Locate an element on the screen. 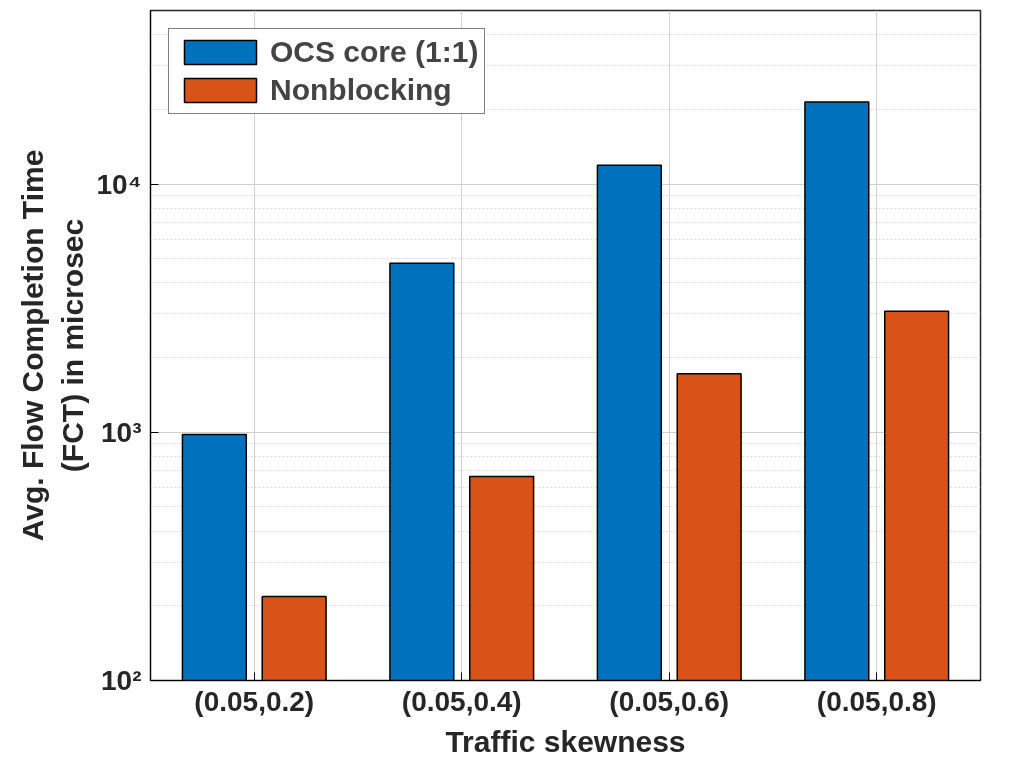 This screenshot has height=770, width=1010. x-tick-label: (0.05,0.2) is located at coordinates (254, 701).